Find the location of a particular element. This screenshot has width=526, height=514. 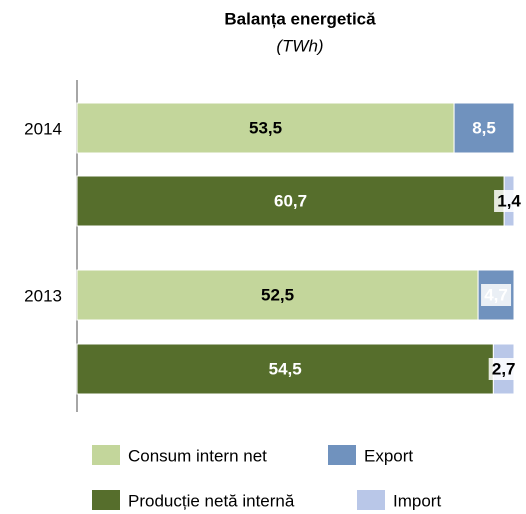

chart-title: Balanța energetică is located at coordinates (300, 18).